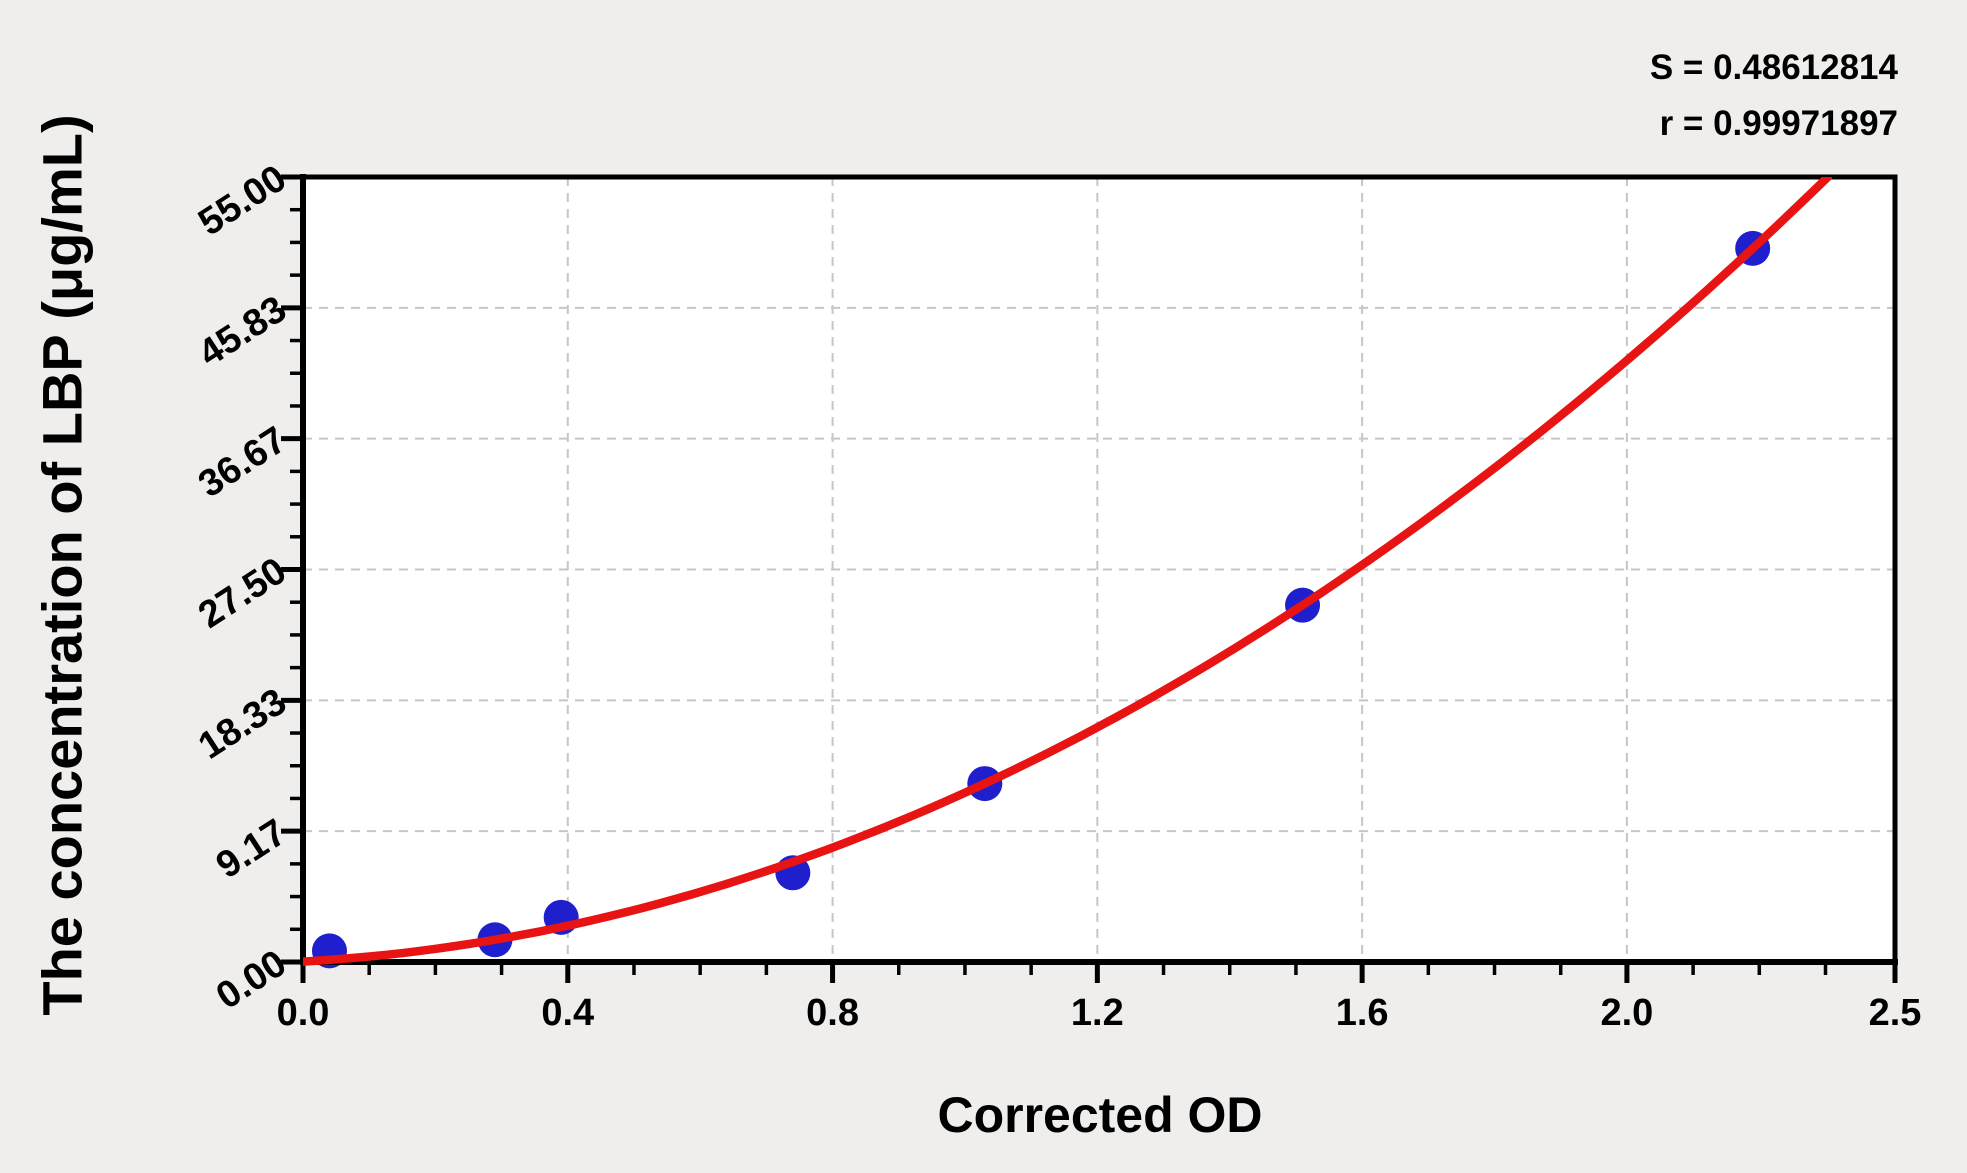  What do you see at coordinates (1362, 1013) in the screenshot?
I see `x-tick-label: 1.6` at bounding box center [1362, 1013].